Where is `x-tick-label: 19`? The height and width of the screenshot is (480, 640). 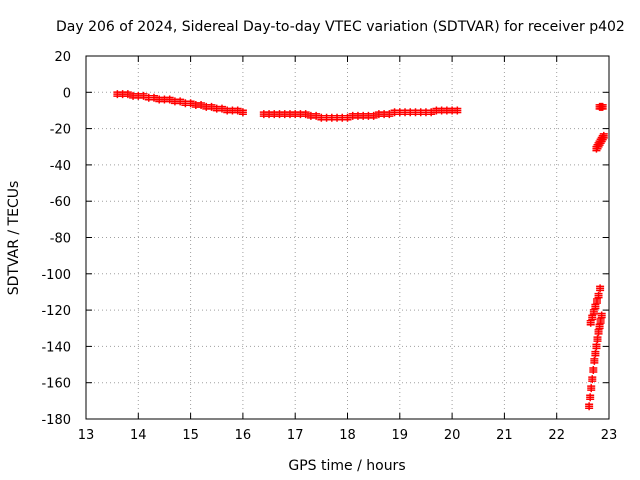
x-tick-label: 19 is located at coordinates (400, 435).